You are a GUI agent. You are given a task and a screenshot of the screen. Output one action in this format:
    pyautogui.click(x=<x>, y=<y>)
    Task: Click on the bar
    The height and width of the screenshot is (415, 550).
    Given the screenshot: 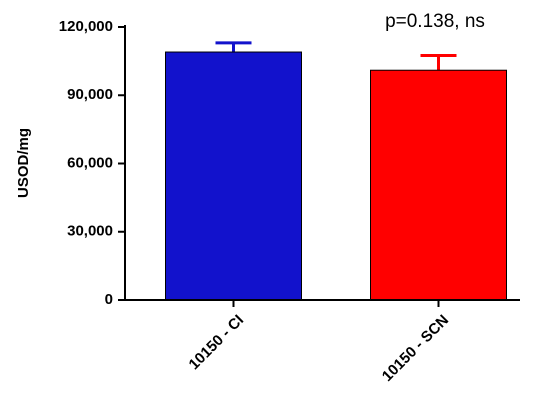 What is the action you would take?
    pyautogui.click(x=438, y=185)
    